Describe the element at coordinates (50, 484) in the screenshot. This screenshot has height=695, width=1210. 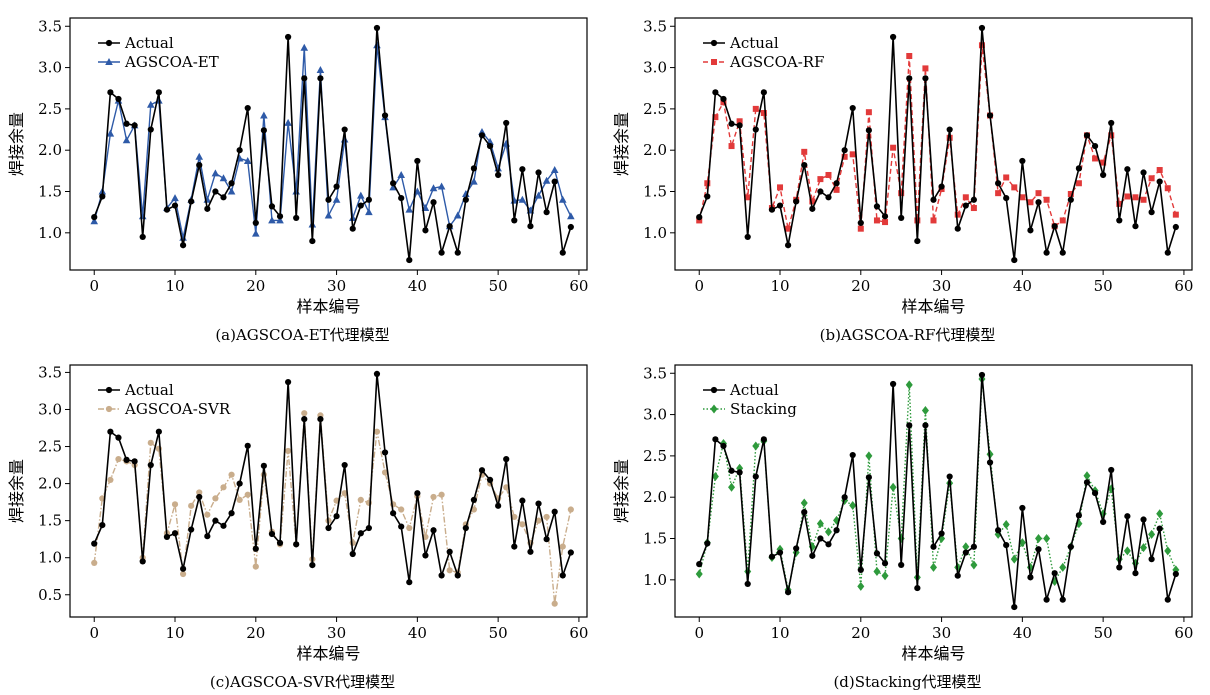
I see `y-tick-label: 2.0` at that location.